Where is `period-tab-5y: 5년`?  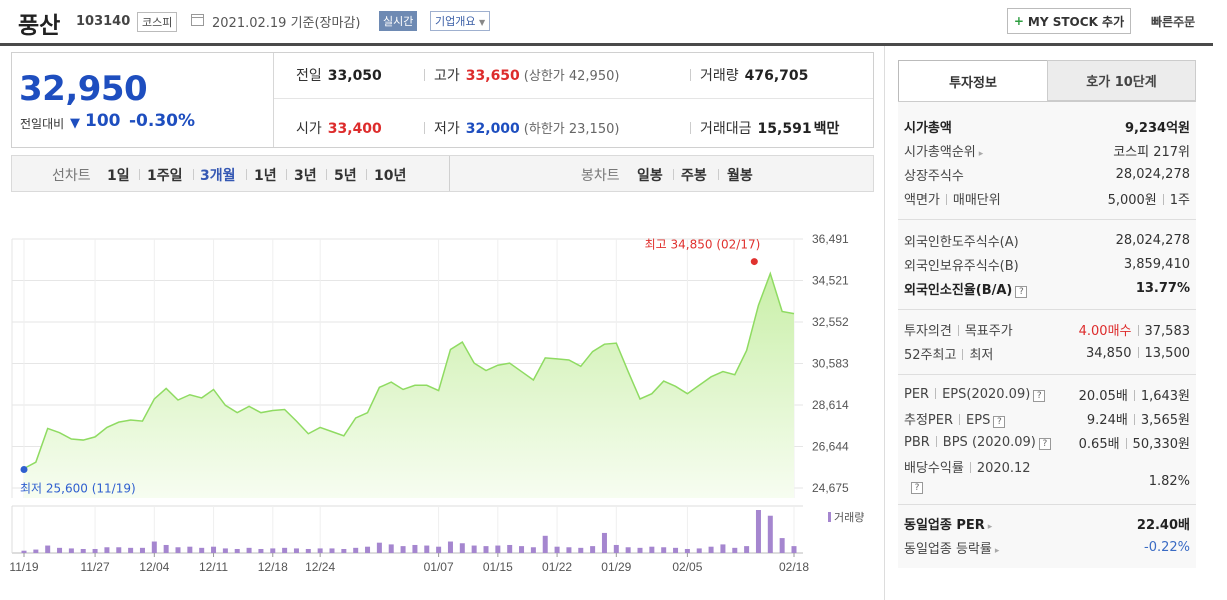 period-tab-5y: 5년 is located at coordinates (345, 176).